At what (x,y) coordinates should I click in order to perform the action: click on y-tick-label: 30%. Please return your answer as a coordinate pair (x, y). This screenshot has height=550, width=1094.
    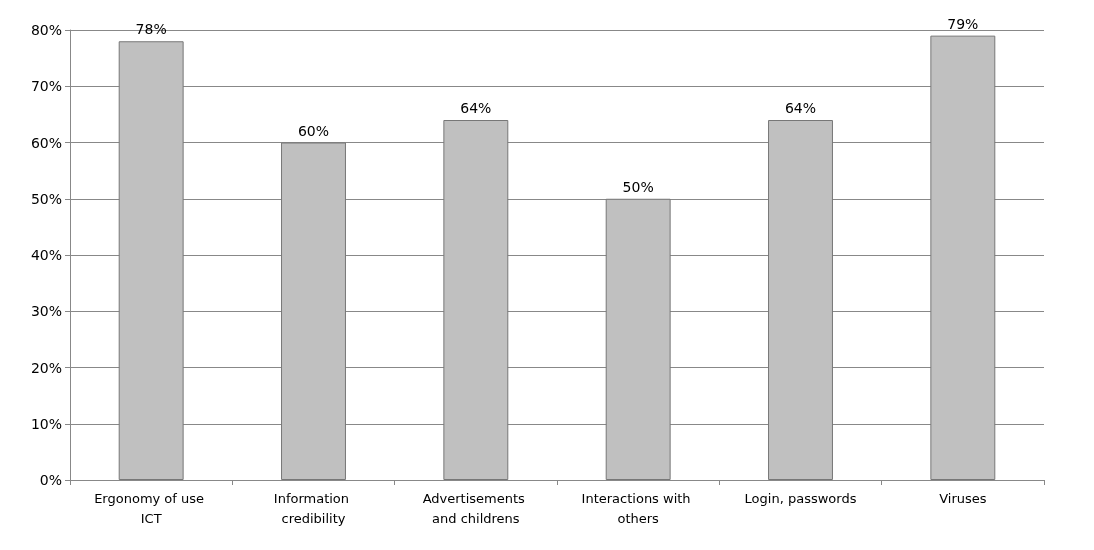
    Looking at the image, I should click on (46, 311).